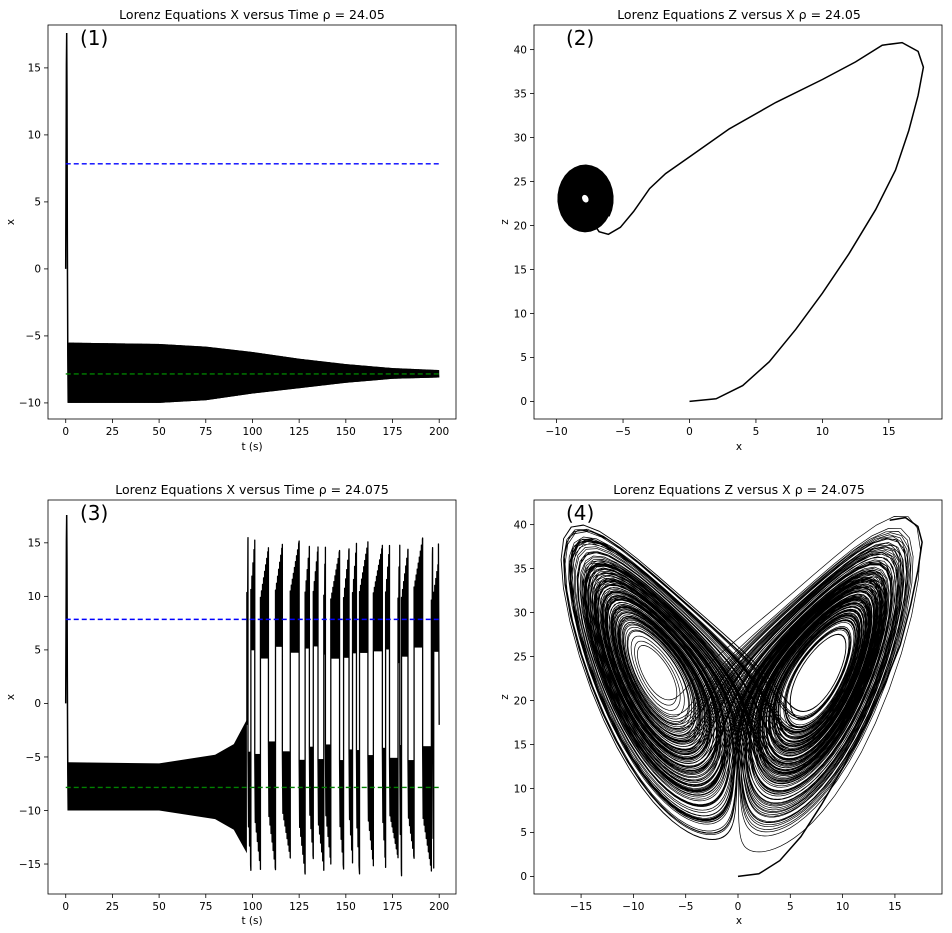 The image size is (952, 933). Describe the element at coordinates (343, 706) in the screenshot. I see `chaotic-trajectory-line` at that location.